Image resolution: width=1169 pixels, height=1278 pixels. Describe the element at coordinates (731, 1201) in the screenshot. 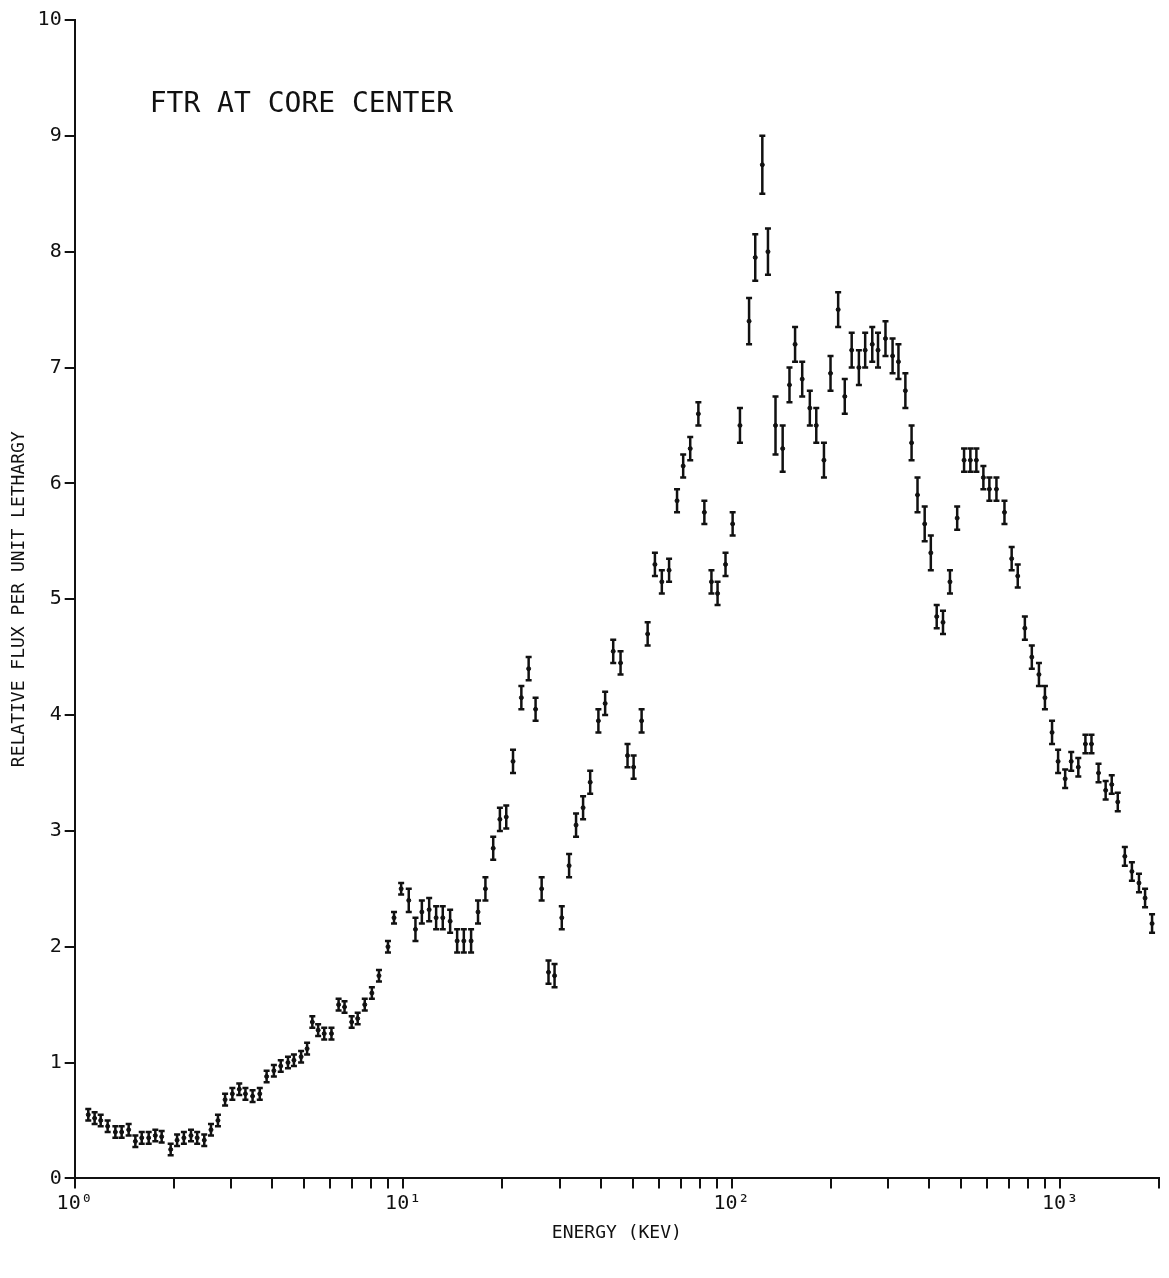

I see `x-tick-label: 10²` at that location.